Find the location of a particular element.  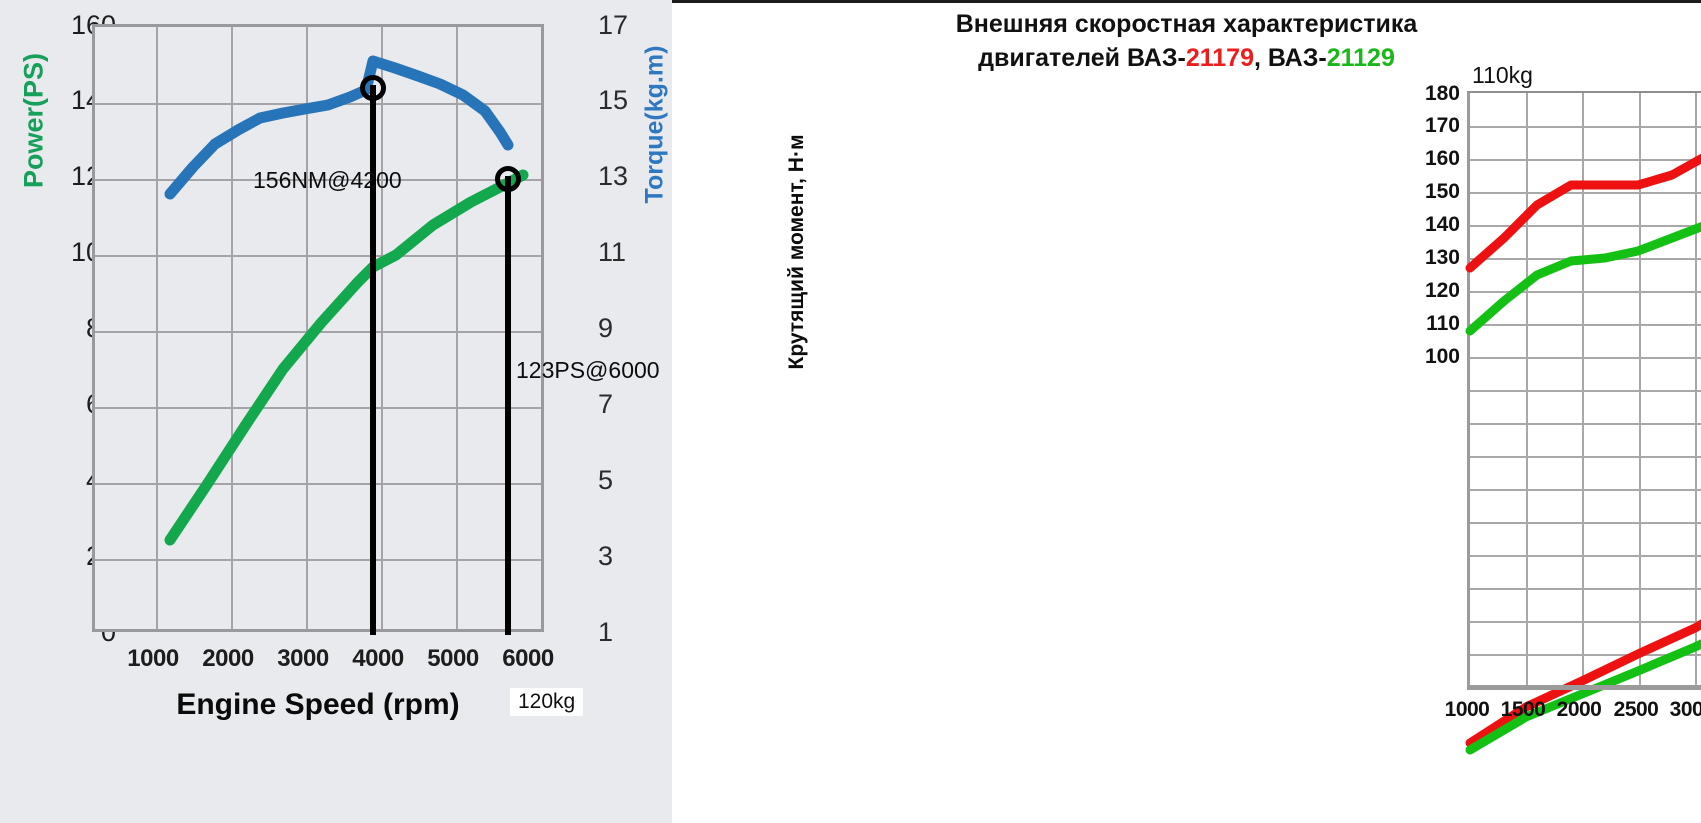

right-chart-xtick: 3000 is located at coordinates (1685, 709).